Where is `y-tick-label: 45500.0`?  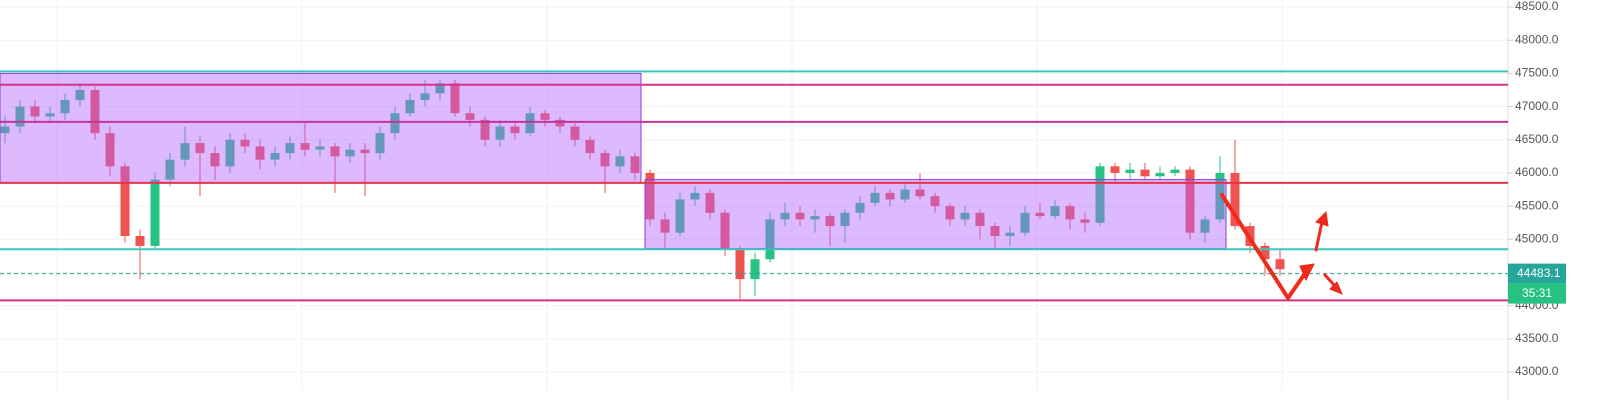 y-tick-label: 45500.0 is located at coordinates (1537, 205).